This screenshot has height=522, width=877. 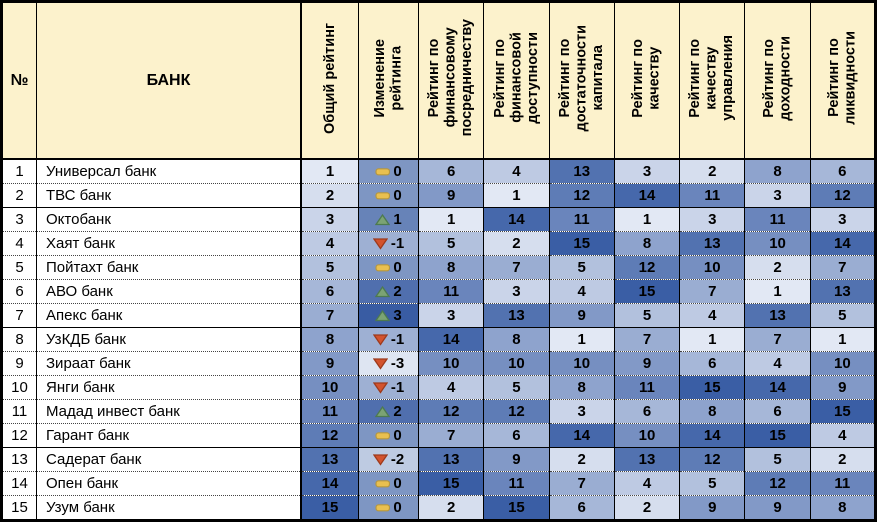 What do you see at coordinates (389, 292) in the screenshot?
I see `rating-change-indicator: 2` at bounding box center [389, 292].